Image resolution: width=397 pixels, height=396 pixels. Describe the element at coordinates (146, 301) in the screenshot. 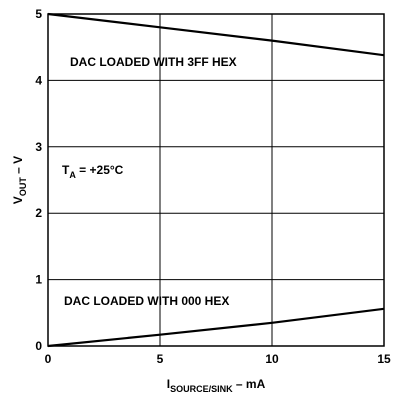

I see `series-label-000: DAC LOADED WITH 000 HEX` at that location.